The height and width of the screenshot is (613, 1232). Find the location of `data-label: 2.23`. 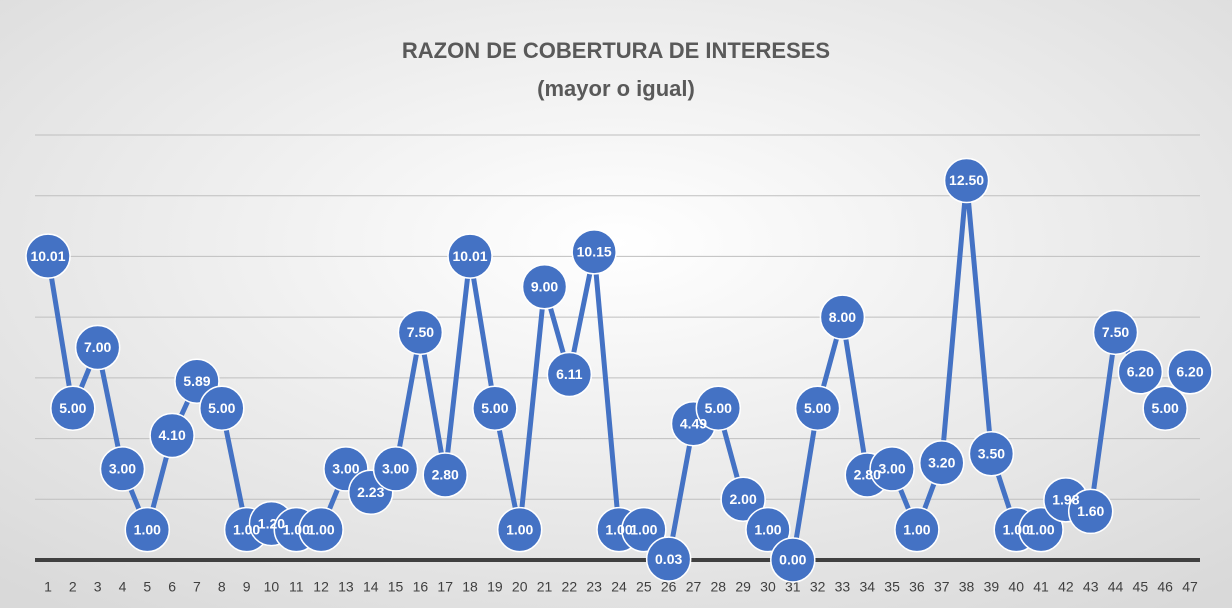

data-label: 2.23 is located at coordinates (370, 492).